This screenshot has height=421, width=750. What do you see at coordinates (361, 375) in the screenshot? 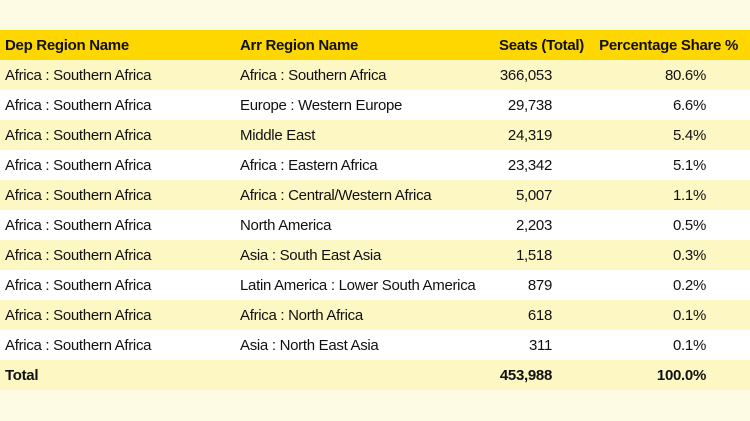
I see `total-empty-cell` at bounding box center [361, 375].